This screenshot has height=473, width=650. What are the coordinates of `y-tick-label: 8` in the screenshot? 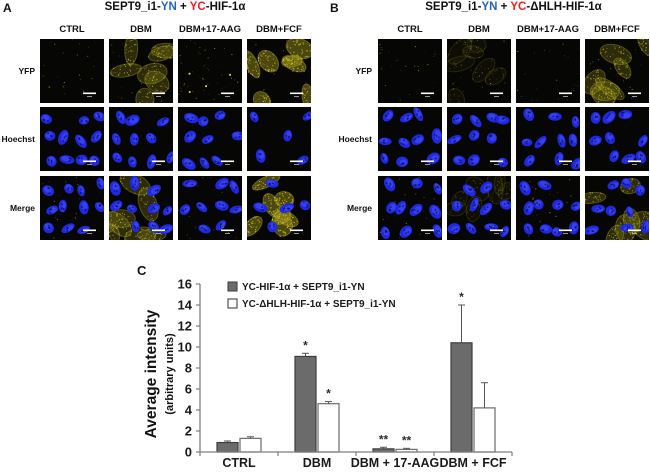 It's located at (188, 368).